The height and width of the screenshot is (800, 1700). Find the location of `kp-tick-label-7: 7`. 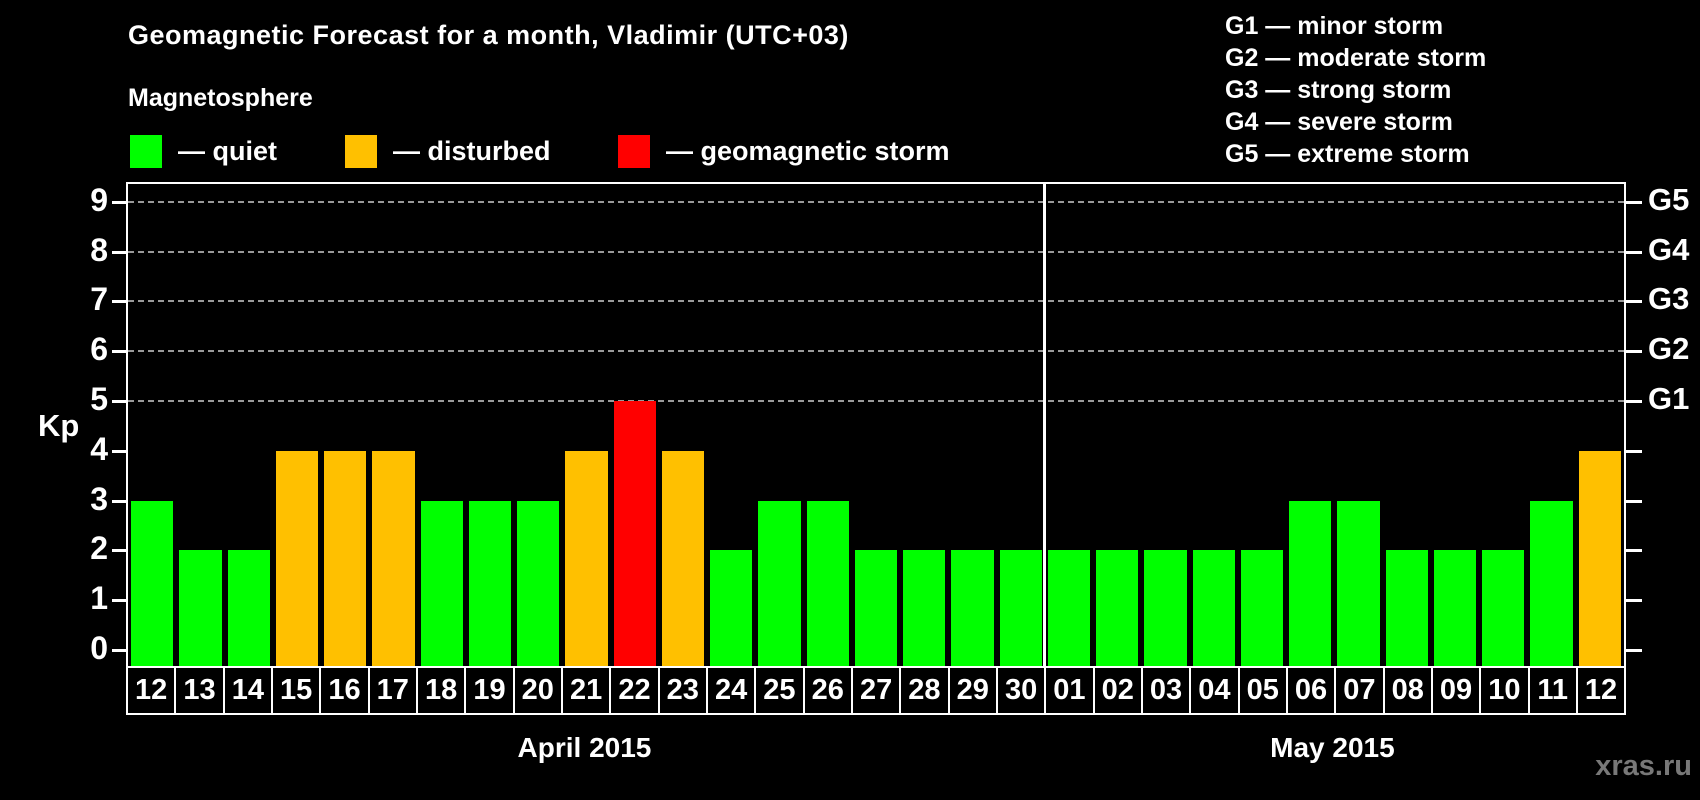

kp-tick-label-7: 7 is located at coordinates (99, 299).